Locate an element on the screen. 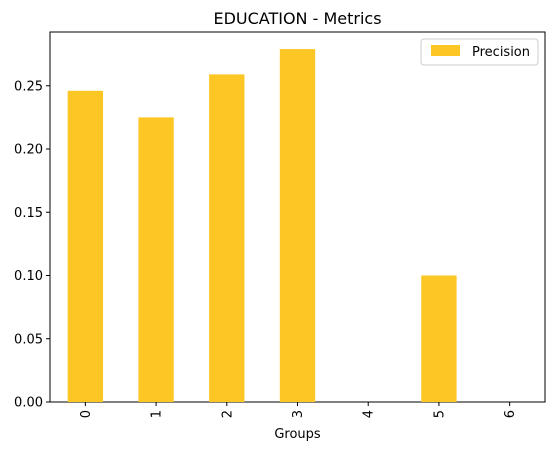  x-tick-label: 4 is located at coordinates (369, 414).